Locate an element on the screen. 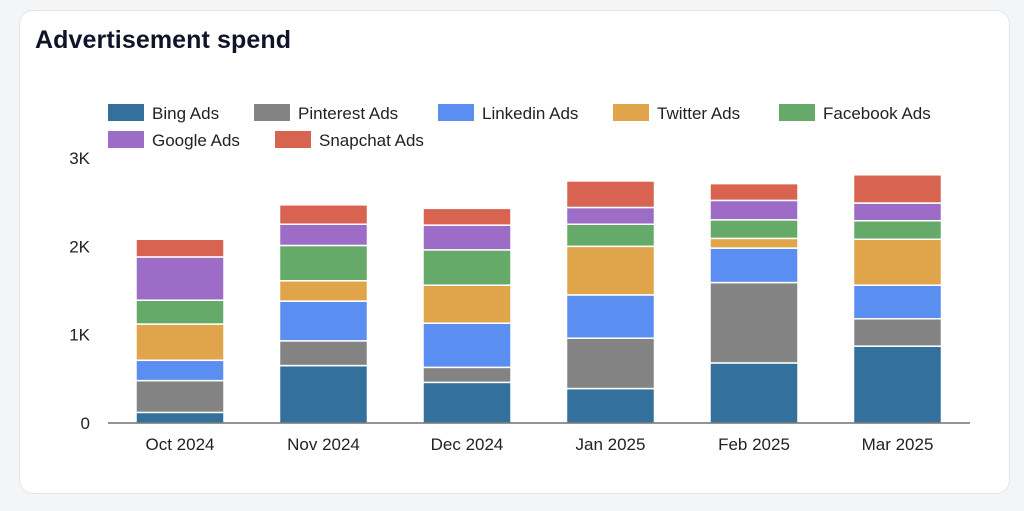 The height and width of the screenshot is (511, 1024). legend-label-pinterest-ads: Pinterest Ads is located at coordinates (348, 113).